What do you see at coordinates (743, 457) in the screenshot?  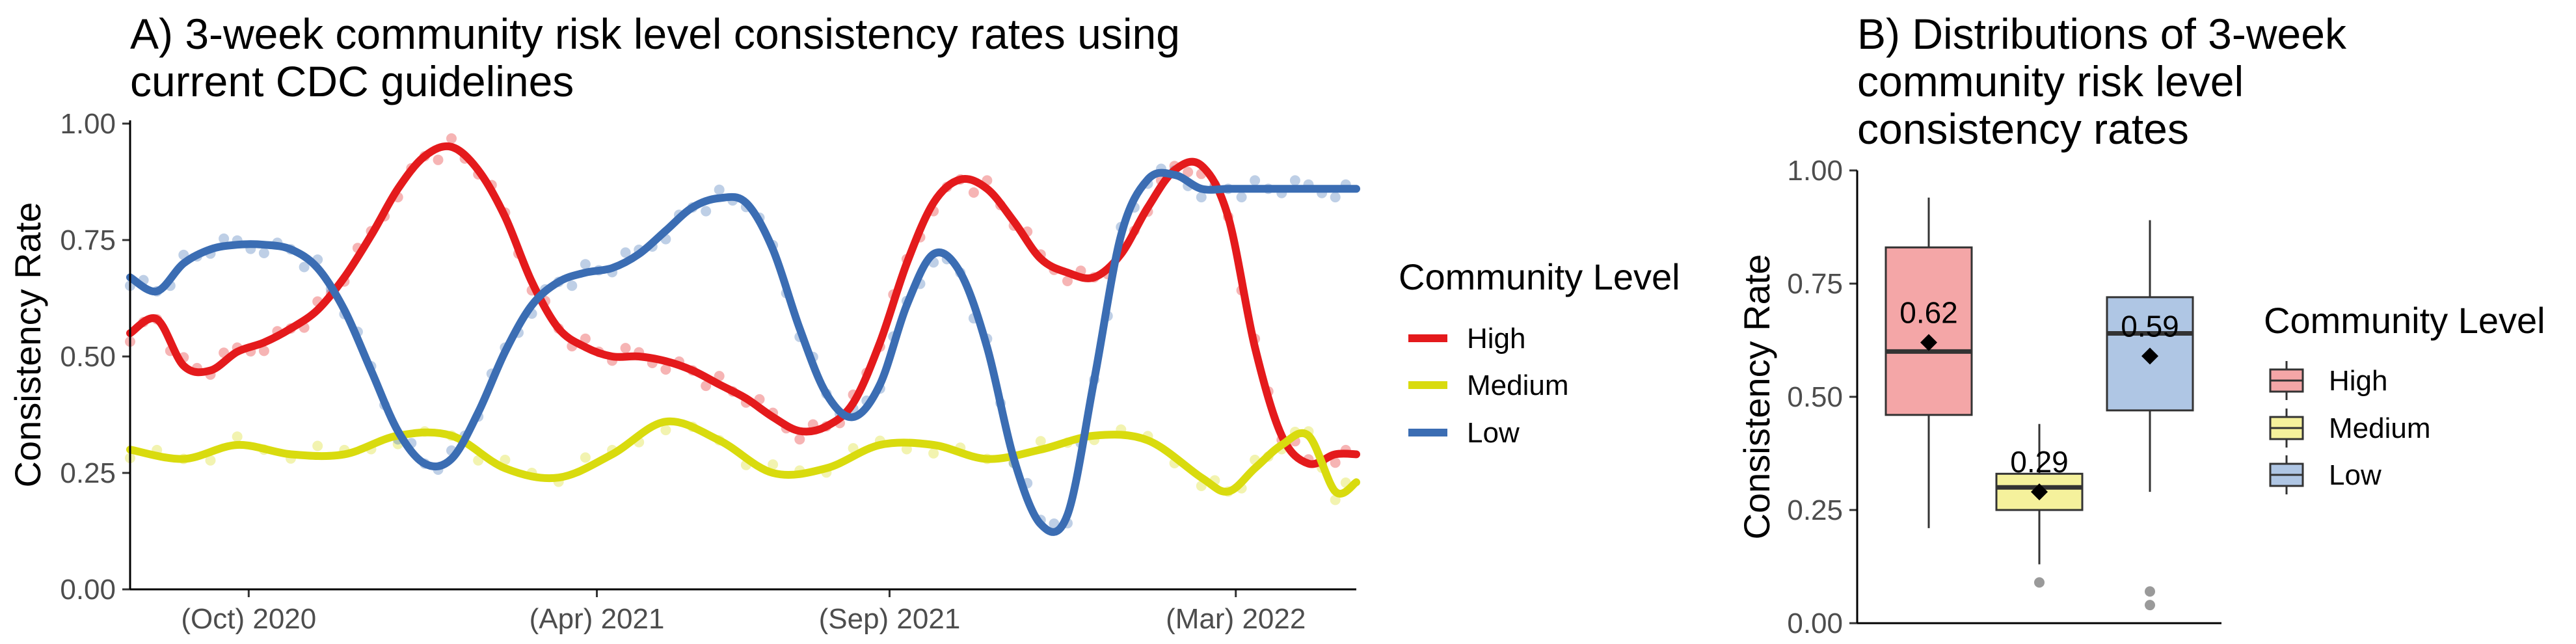 I see `panel-a-line-medium` at bounding box center [743, 457].